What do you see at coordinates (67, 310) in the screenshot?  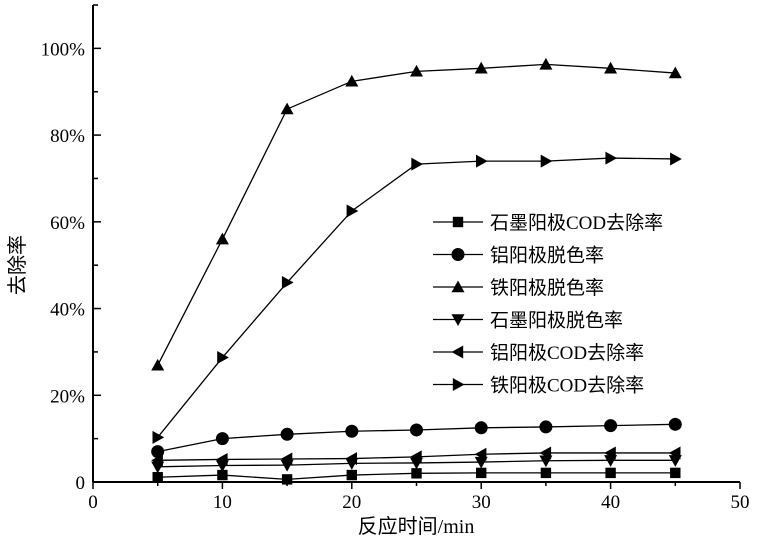 I see `y-tick-label: 40%` at bounding box center [67, 310].